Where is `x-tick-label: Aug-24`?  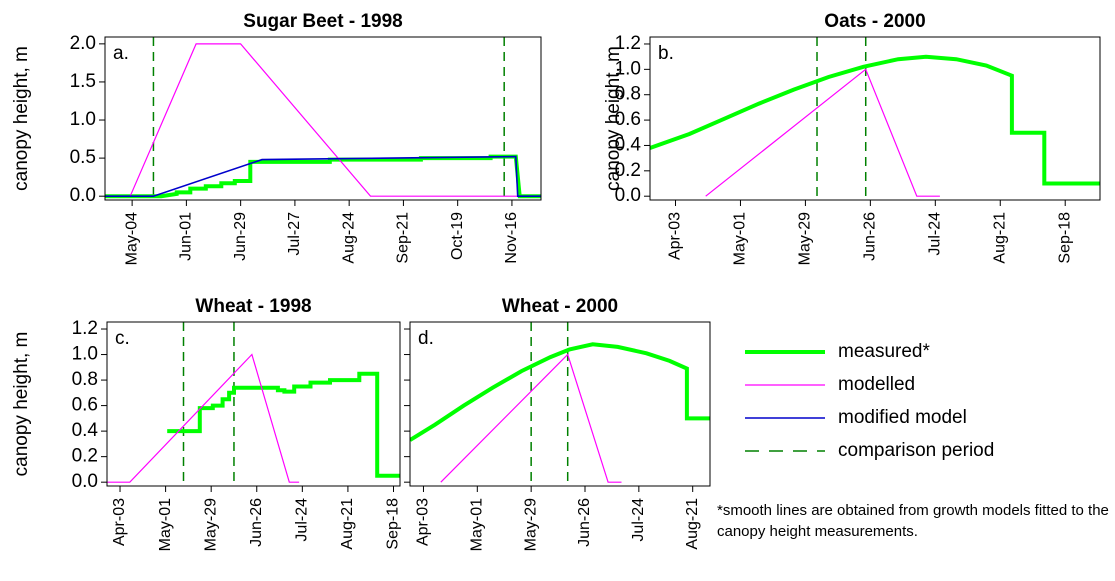 x-tick-label: Aug-24 is located at coordinates (348, 238).